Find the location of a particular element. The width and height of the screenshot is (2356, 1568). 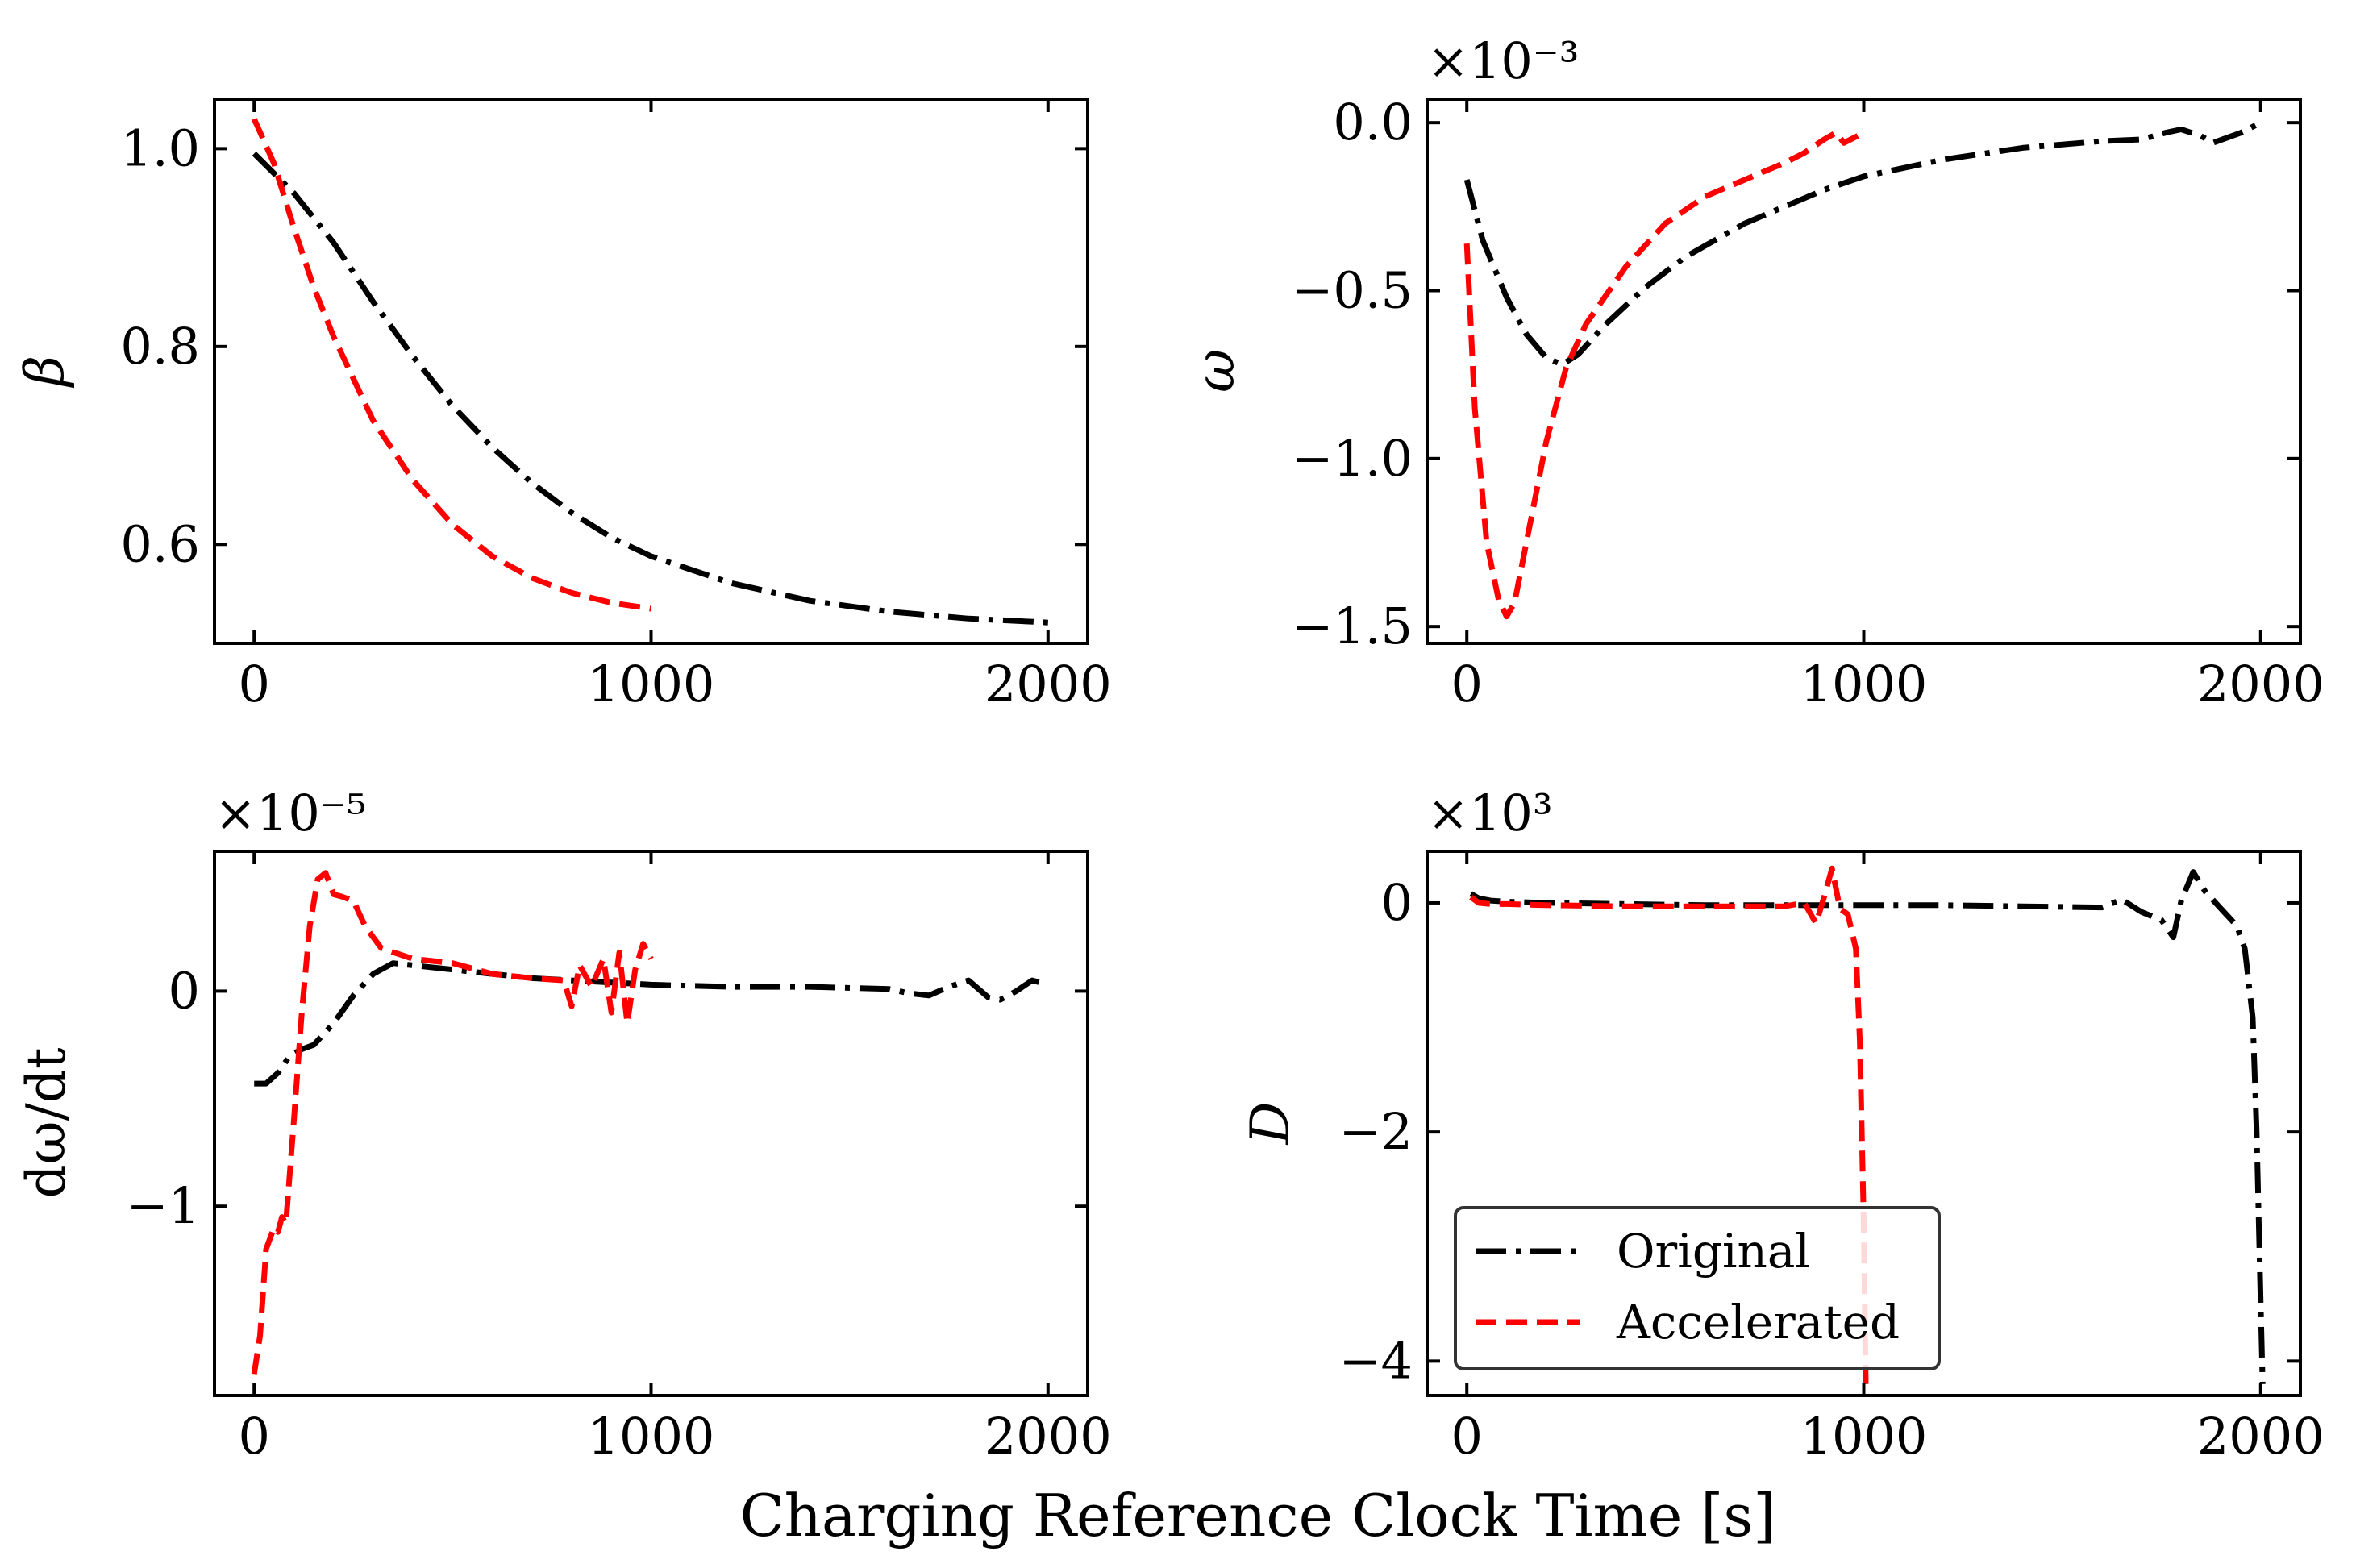

panel-omega-ylabel: ω is located at coordinates (1215, 371).